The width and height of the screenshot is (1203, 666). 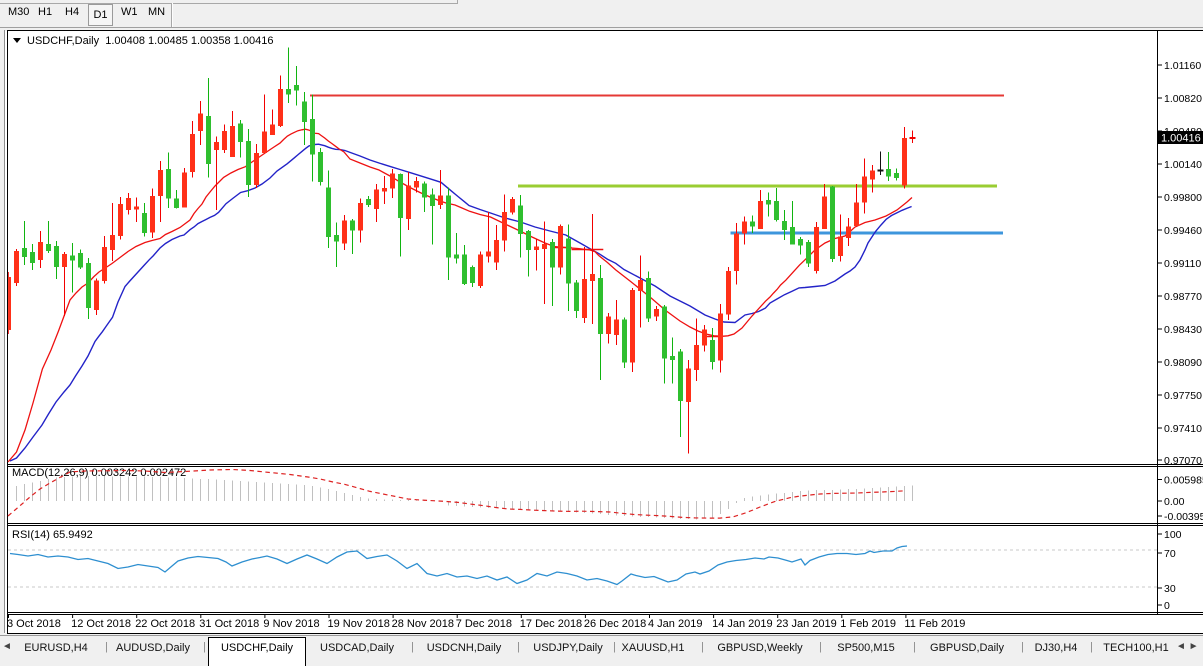 I want to click on svg-text: 19 Nov 2018, so click(x=359, y=624).